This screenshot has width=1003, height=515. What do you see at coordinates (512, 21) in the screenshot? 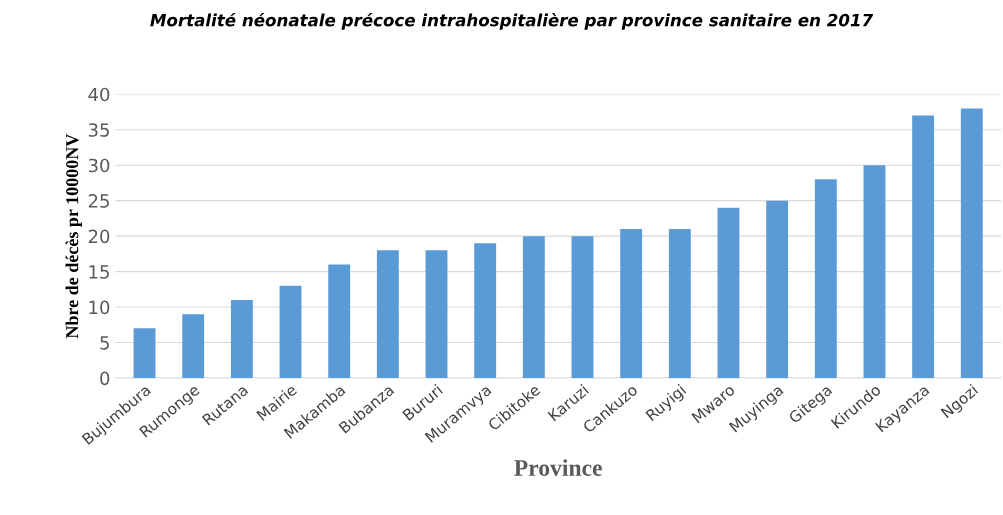
I see `chart-title: Mortalité néonatale précoce intrahospitalière par province sanitaire en 2017` at bounding box center [512, 21].